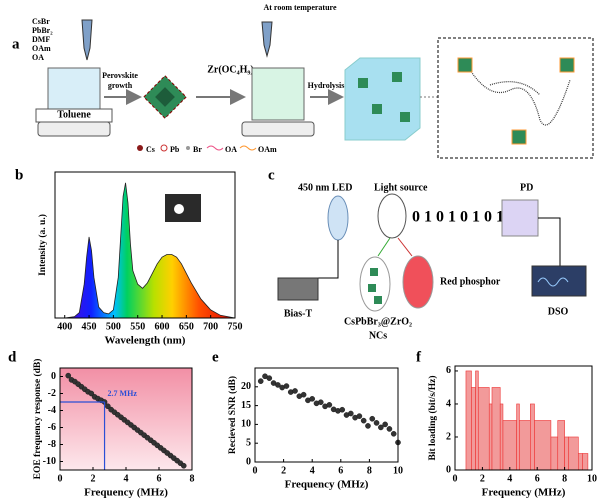  I want to click on x-tick-label: 600, so click(162, 326).